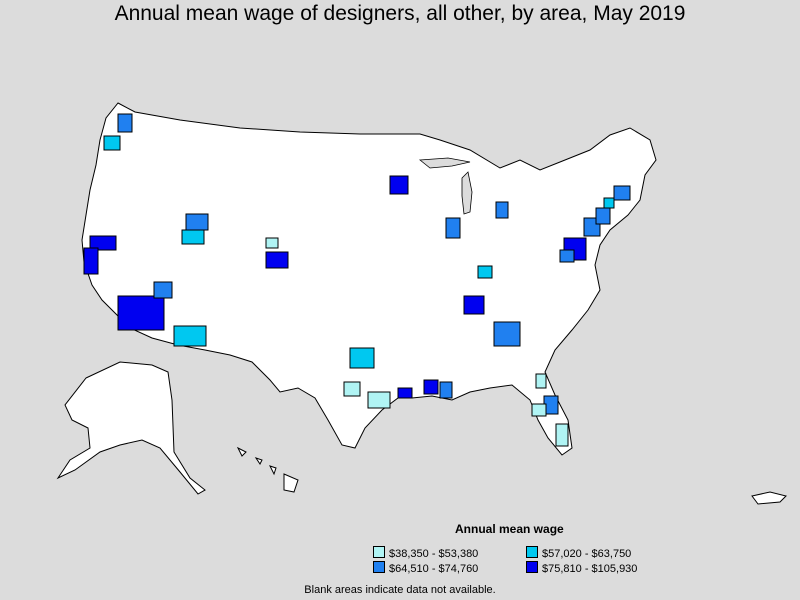 This screenshot has width=800, height=600. Describe the element at coordinates (434, 569) in the screenshot. I see `legend-label-3: $64,510 - $74,760` at that location.